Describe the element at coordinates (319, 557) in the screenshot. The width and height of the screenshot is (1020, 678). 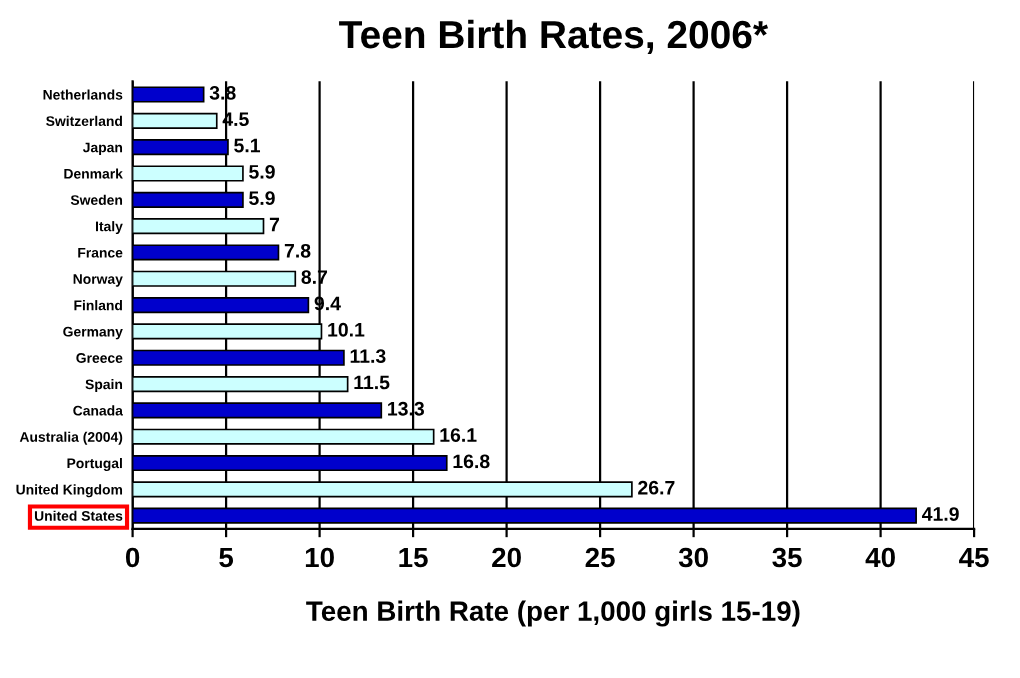
I see `x-tick-label: 10` at that location.